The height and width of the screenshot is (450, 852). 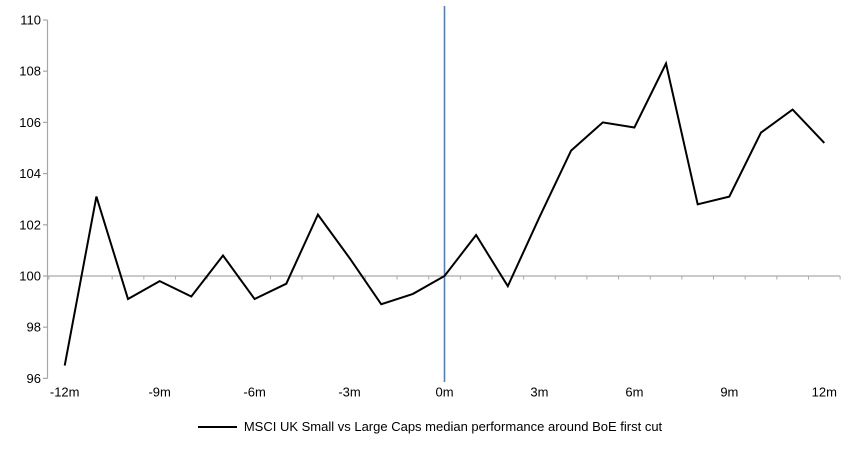 I want to click on x-tick-label: 0m, so click(x=444, y=392).